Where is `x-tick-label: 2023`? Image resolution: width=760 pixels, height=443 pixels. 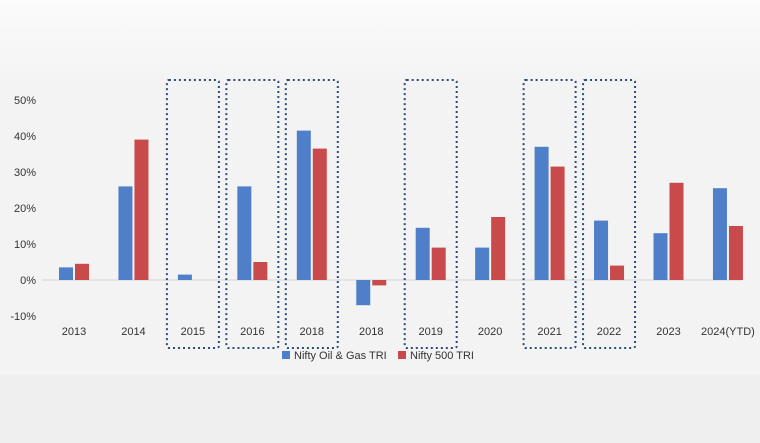
x-tick-label: 2023 is located at coordinates (668, 332).